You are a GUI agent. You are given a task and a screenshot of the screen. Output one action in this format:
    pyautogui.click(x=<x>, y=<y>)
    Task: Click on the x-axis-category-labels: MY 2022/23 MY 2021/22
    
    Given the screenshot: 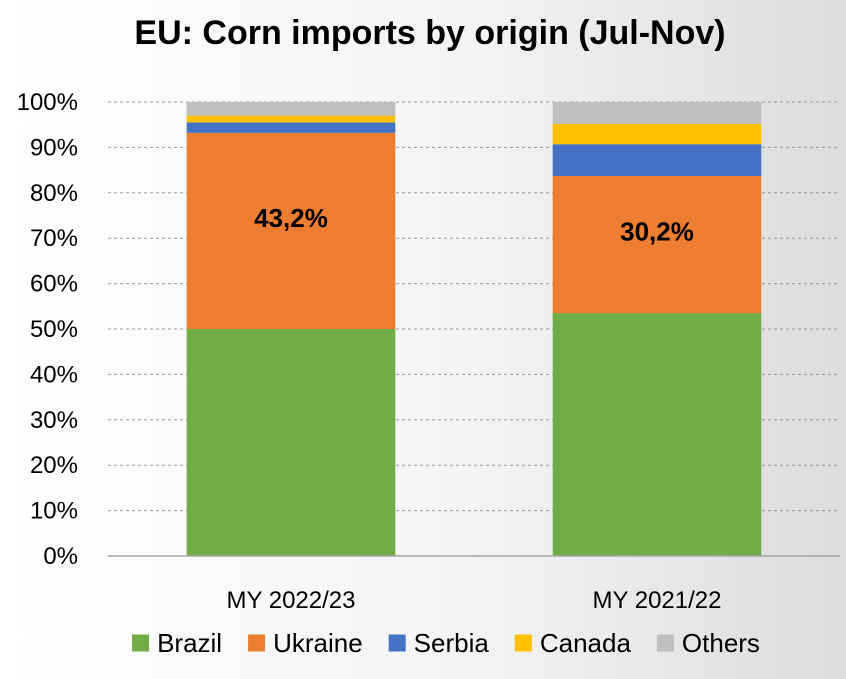 What is the action you would take?
    pyautogui.click(x=474, y=600)
    